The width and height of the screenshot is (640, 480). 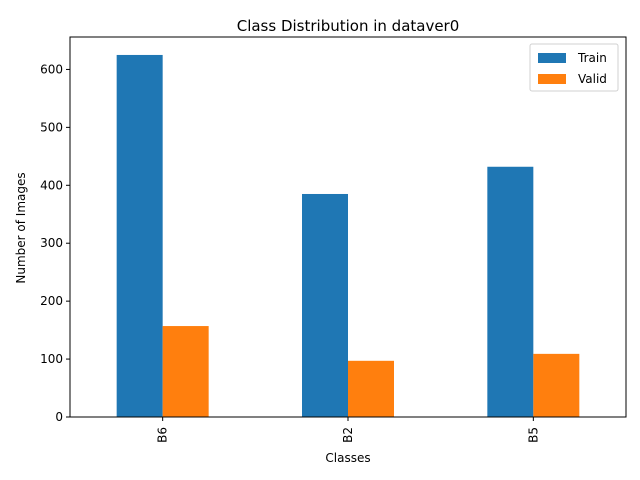 What do you see at coordinates (552, 58) in the screenshot?
I see `legend-swatch-train` at bounding box center [552, 58].